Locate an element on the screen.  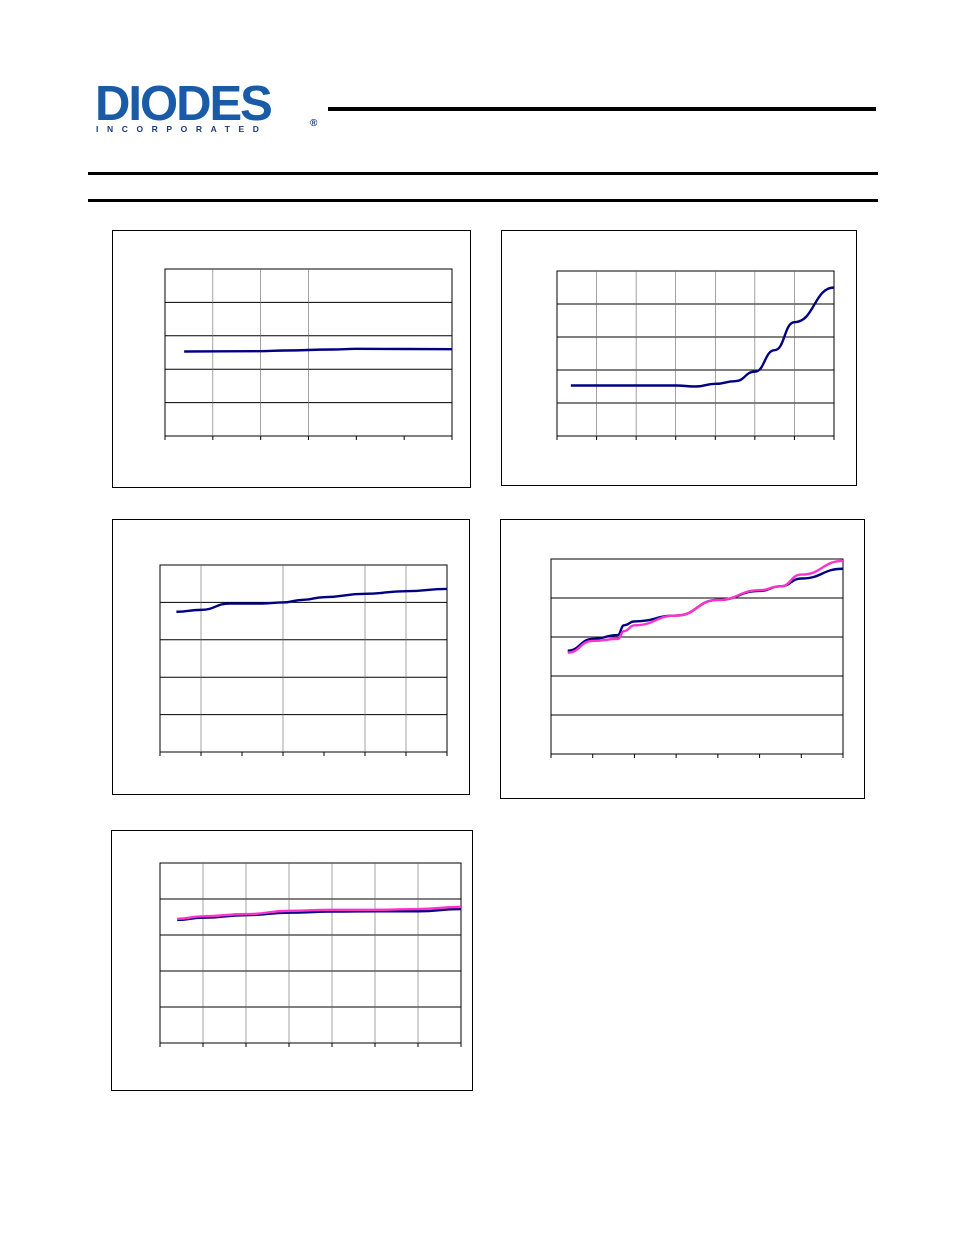
header-bar is located at coordinates (602, 109).